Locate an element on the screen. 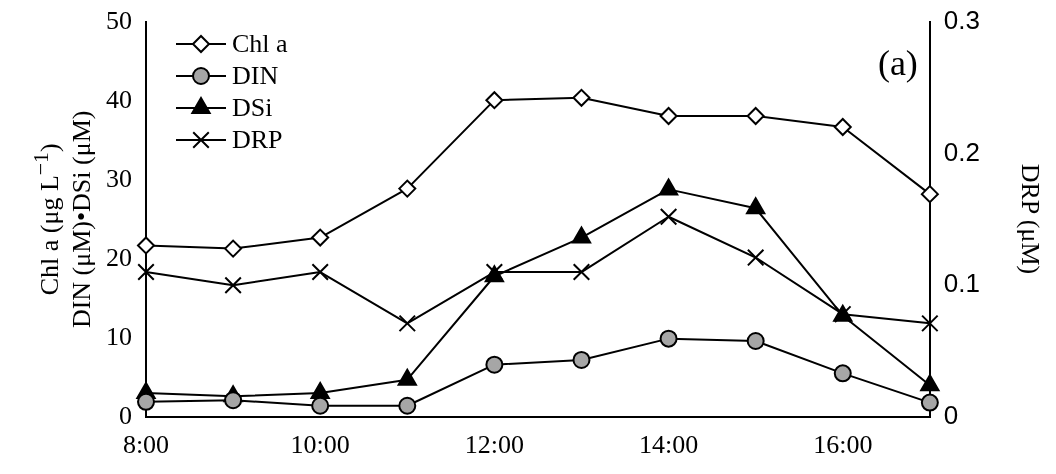  y-tick-label: 50 is located at coordinates (119, 20).